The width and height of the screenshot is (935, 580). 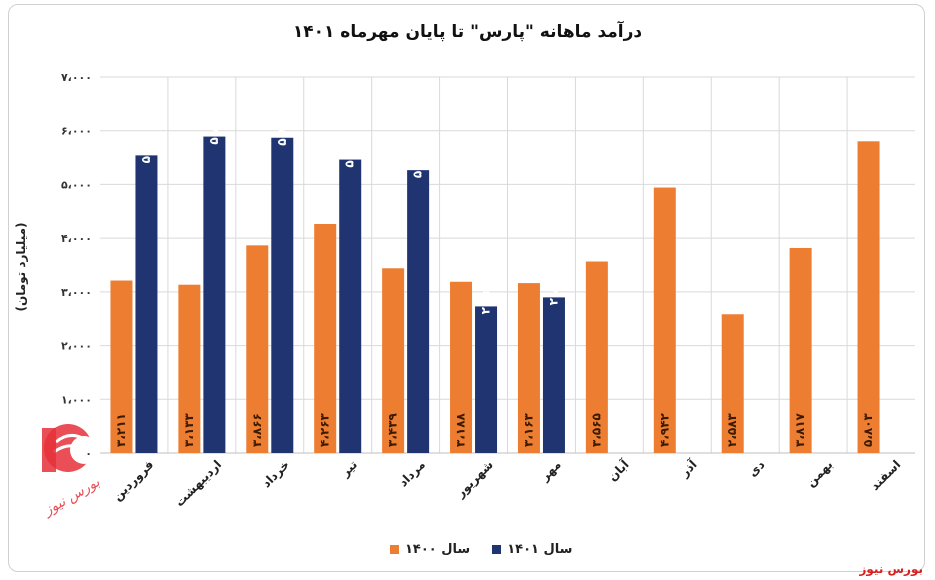 What do you see at coordinates (275, 473) in the screenshot?
I see `x-tick-label: خرداد` at bounding box center [275, 473].